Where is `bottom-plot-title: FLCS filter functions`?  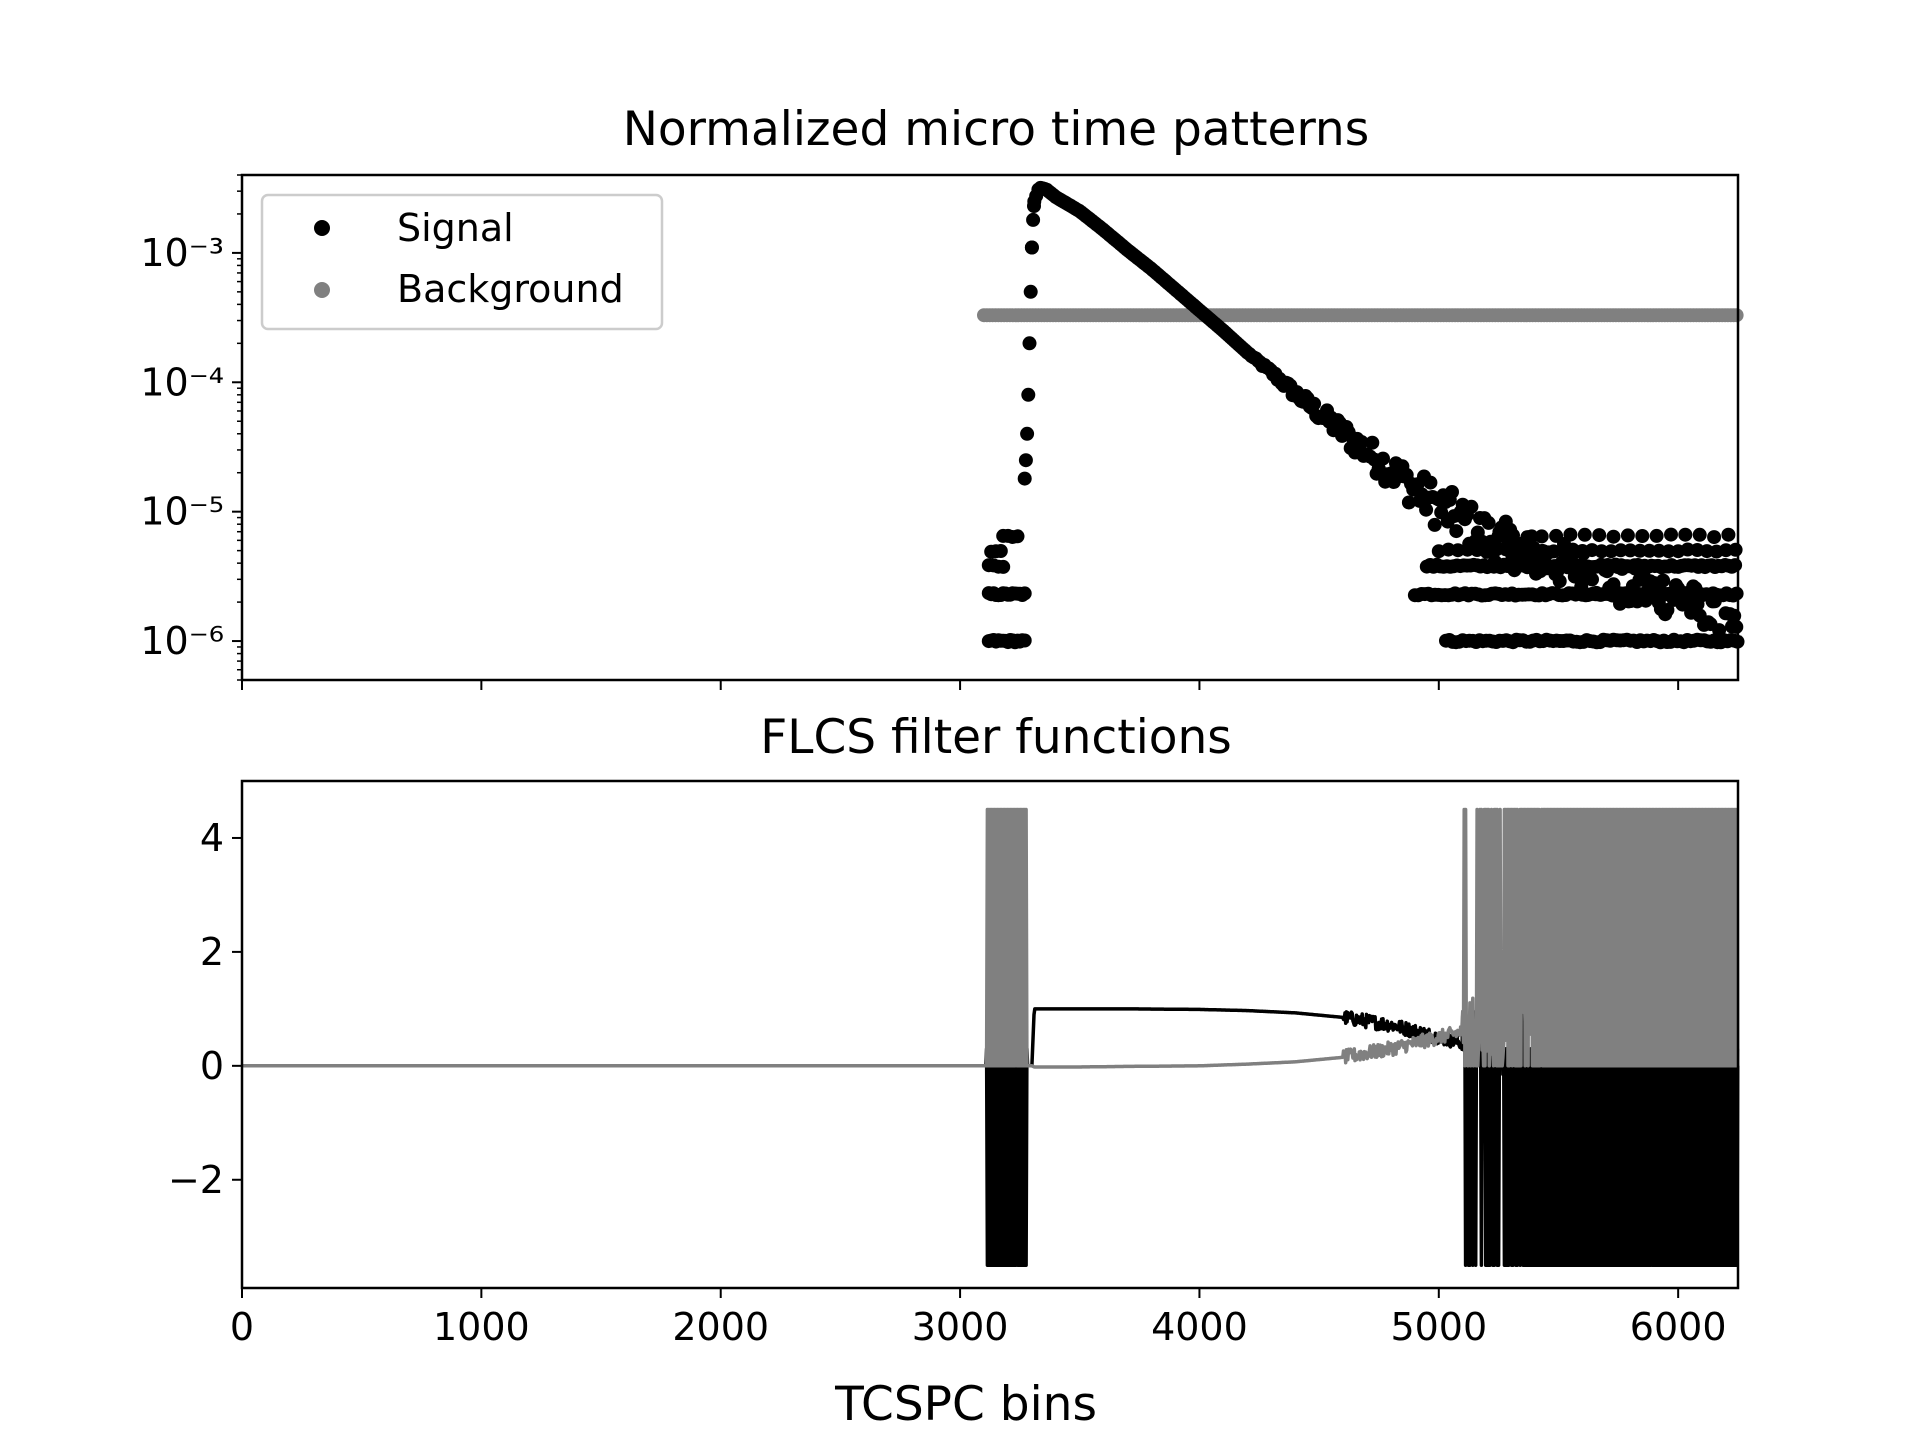 bottom-plot-title: FLCS filter functions is located at coordinates (996, 737).